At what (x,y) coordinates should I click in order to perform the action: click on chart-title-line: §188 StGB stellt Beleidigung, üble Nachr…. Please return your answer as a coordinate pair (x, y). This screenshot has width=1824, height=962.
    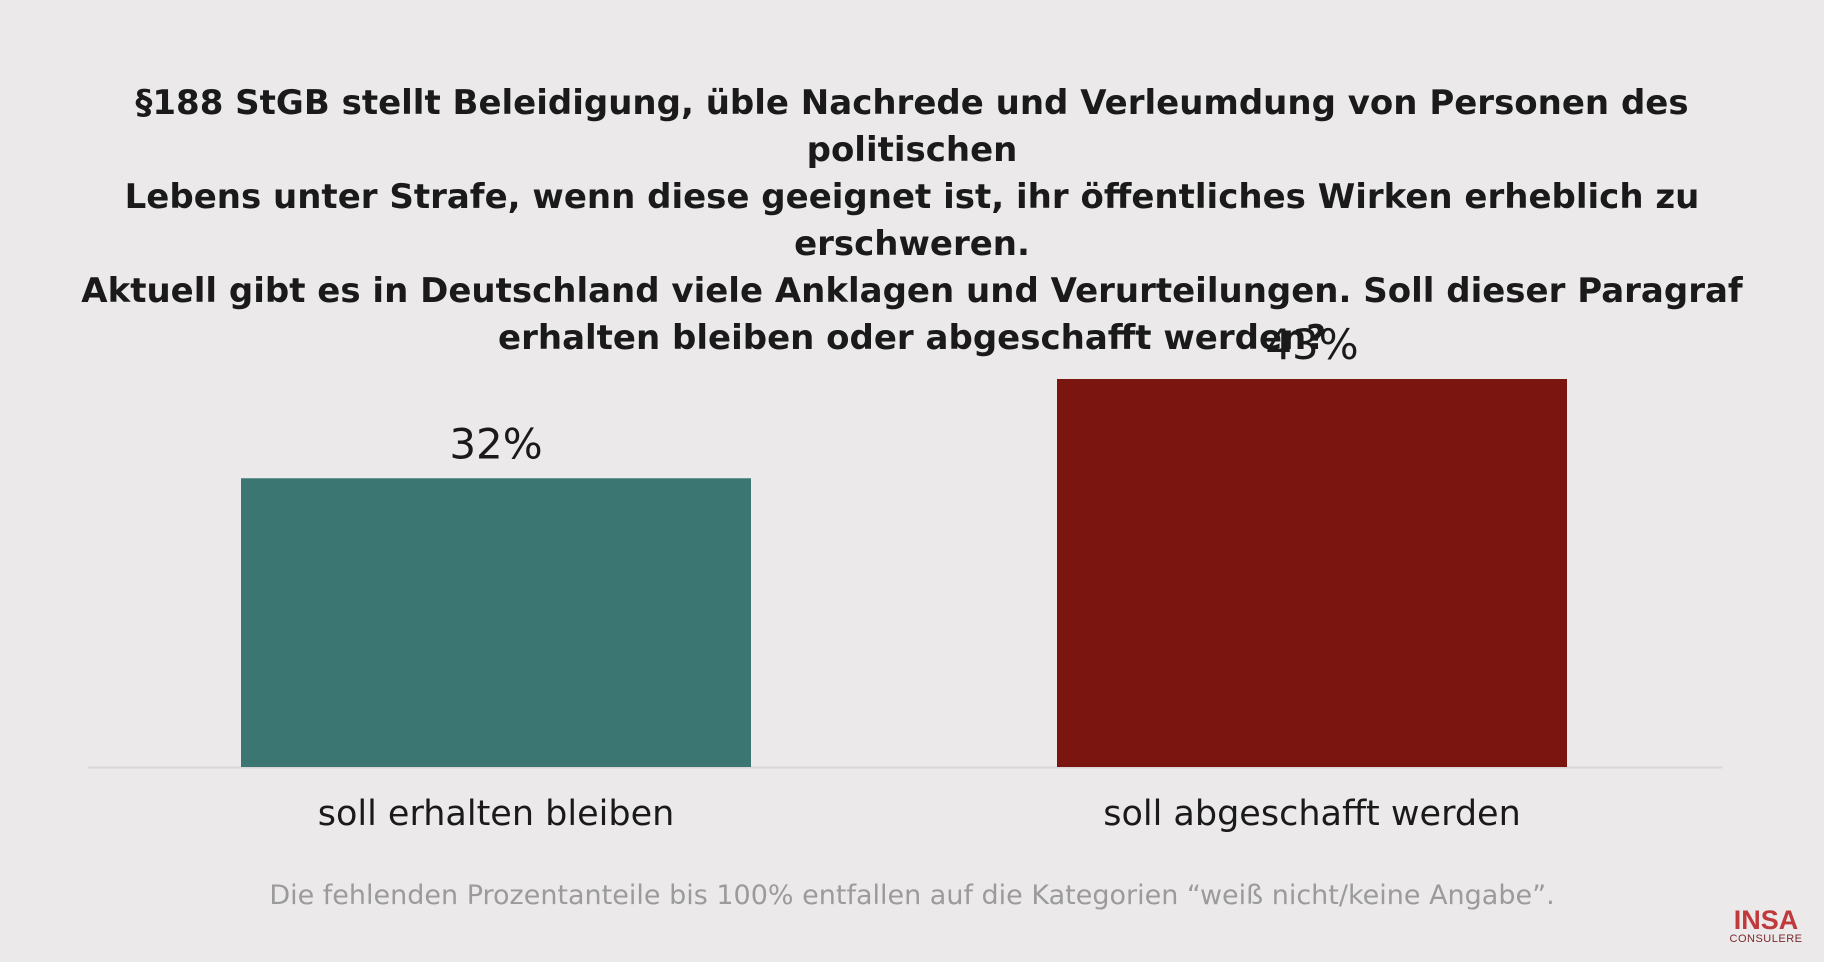
    Looking at the image, I should click on (912, 126).